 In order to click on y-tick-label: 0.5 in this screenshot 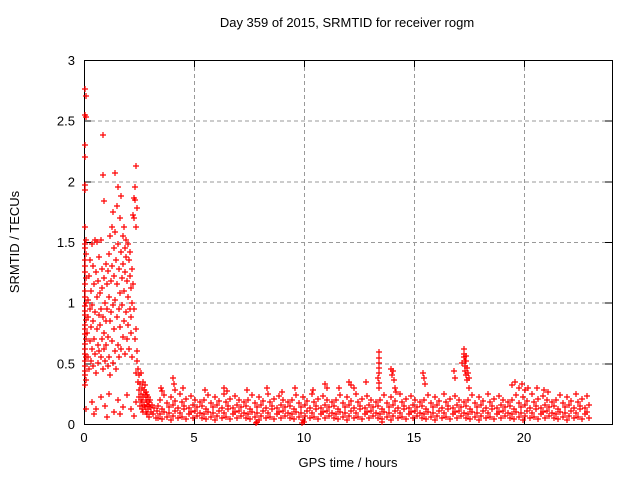, I will do `click(66, 363)`.